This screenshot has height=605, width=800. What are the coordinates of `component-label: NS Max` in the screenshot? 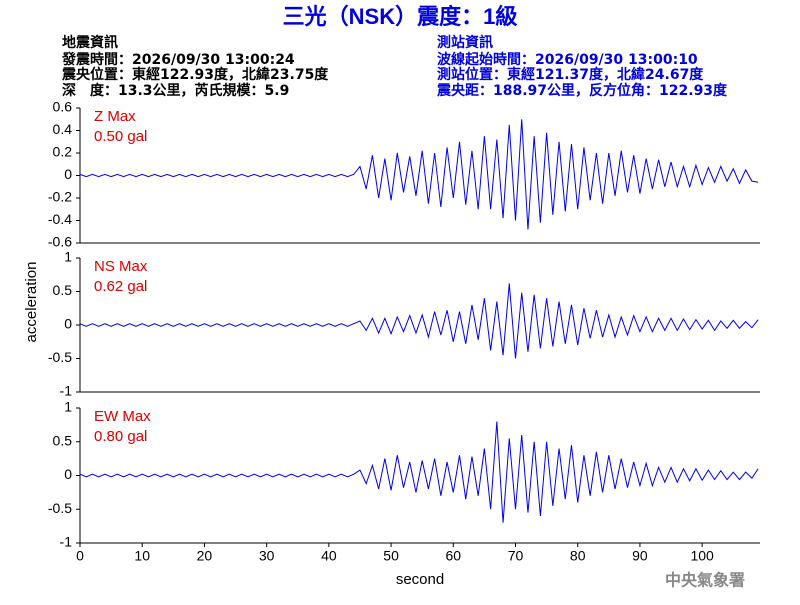 It's located at (121, 266).